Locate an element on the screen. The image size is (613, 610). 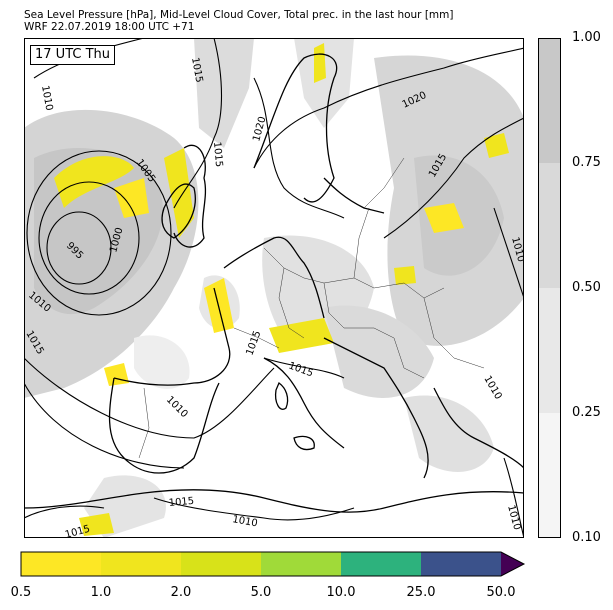
cloud-tick-label: 0.25 is located at coordinates (586, 412).